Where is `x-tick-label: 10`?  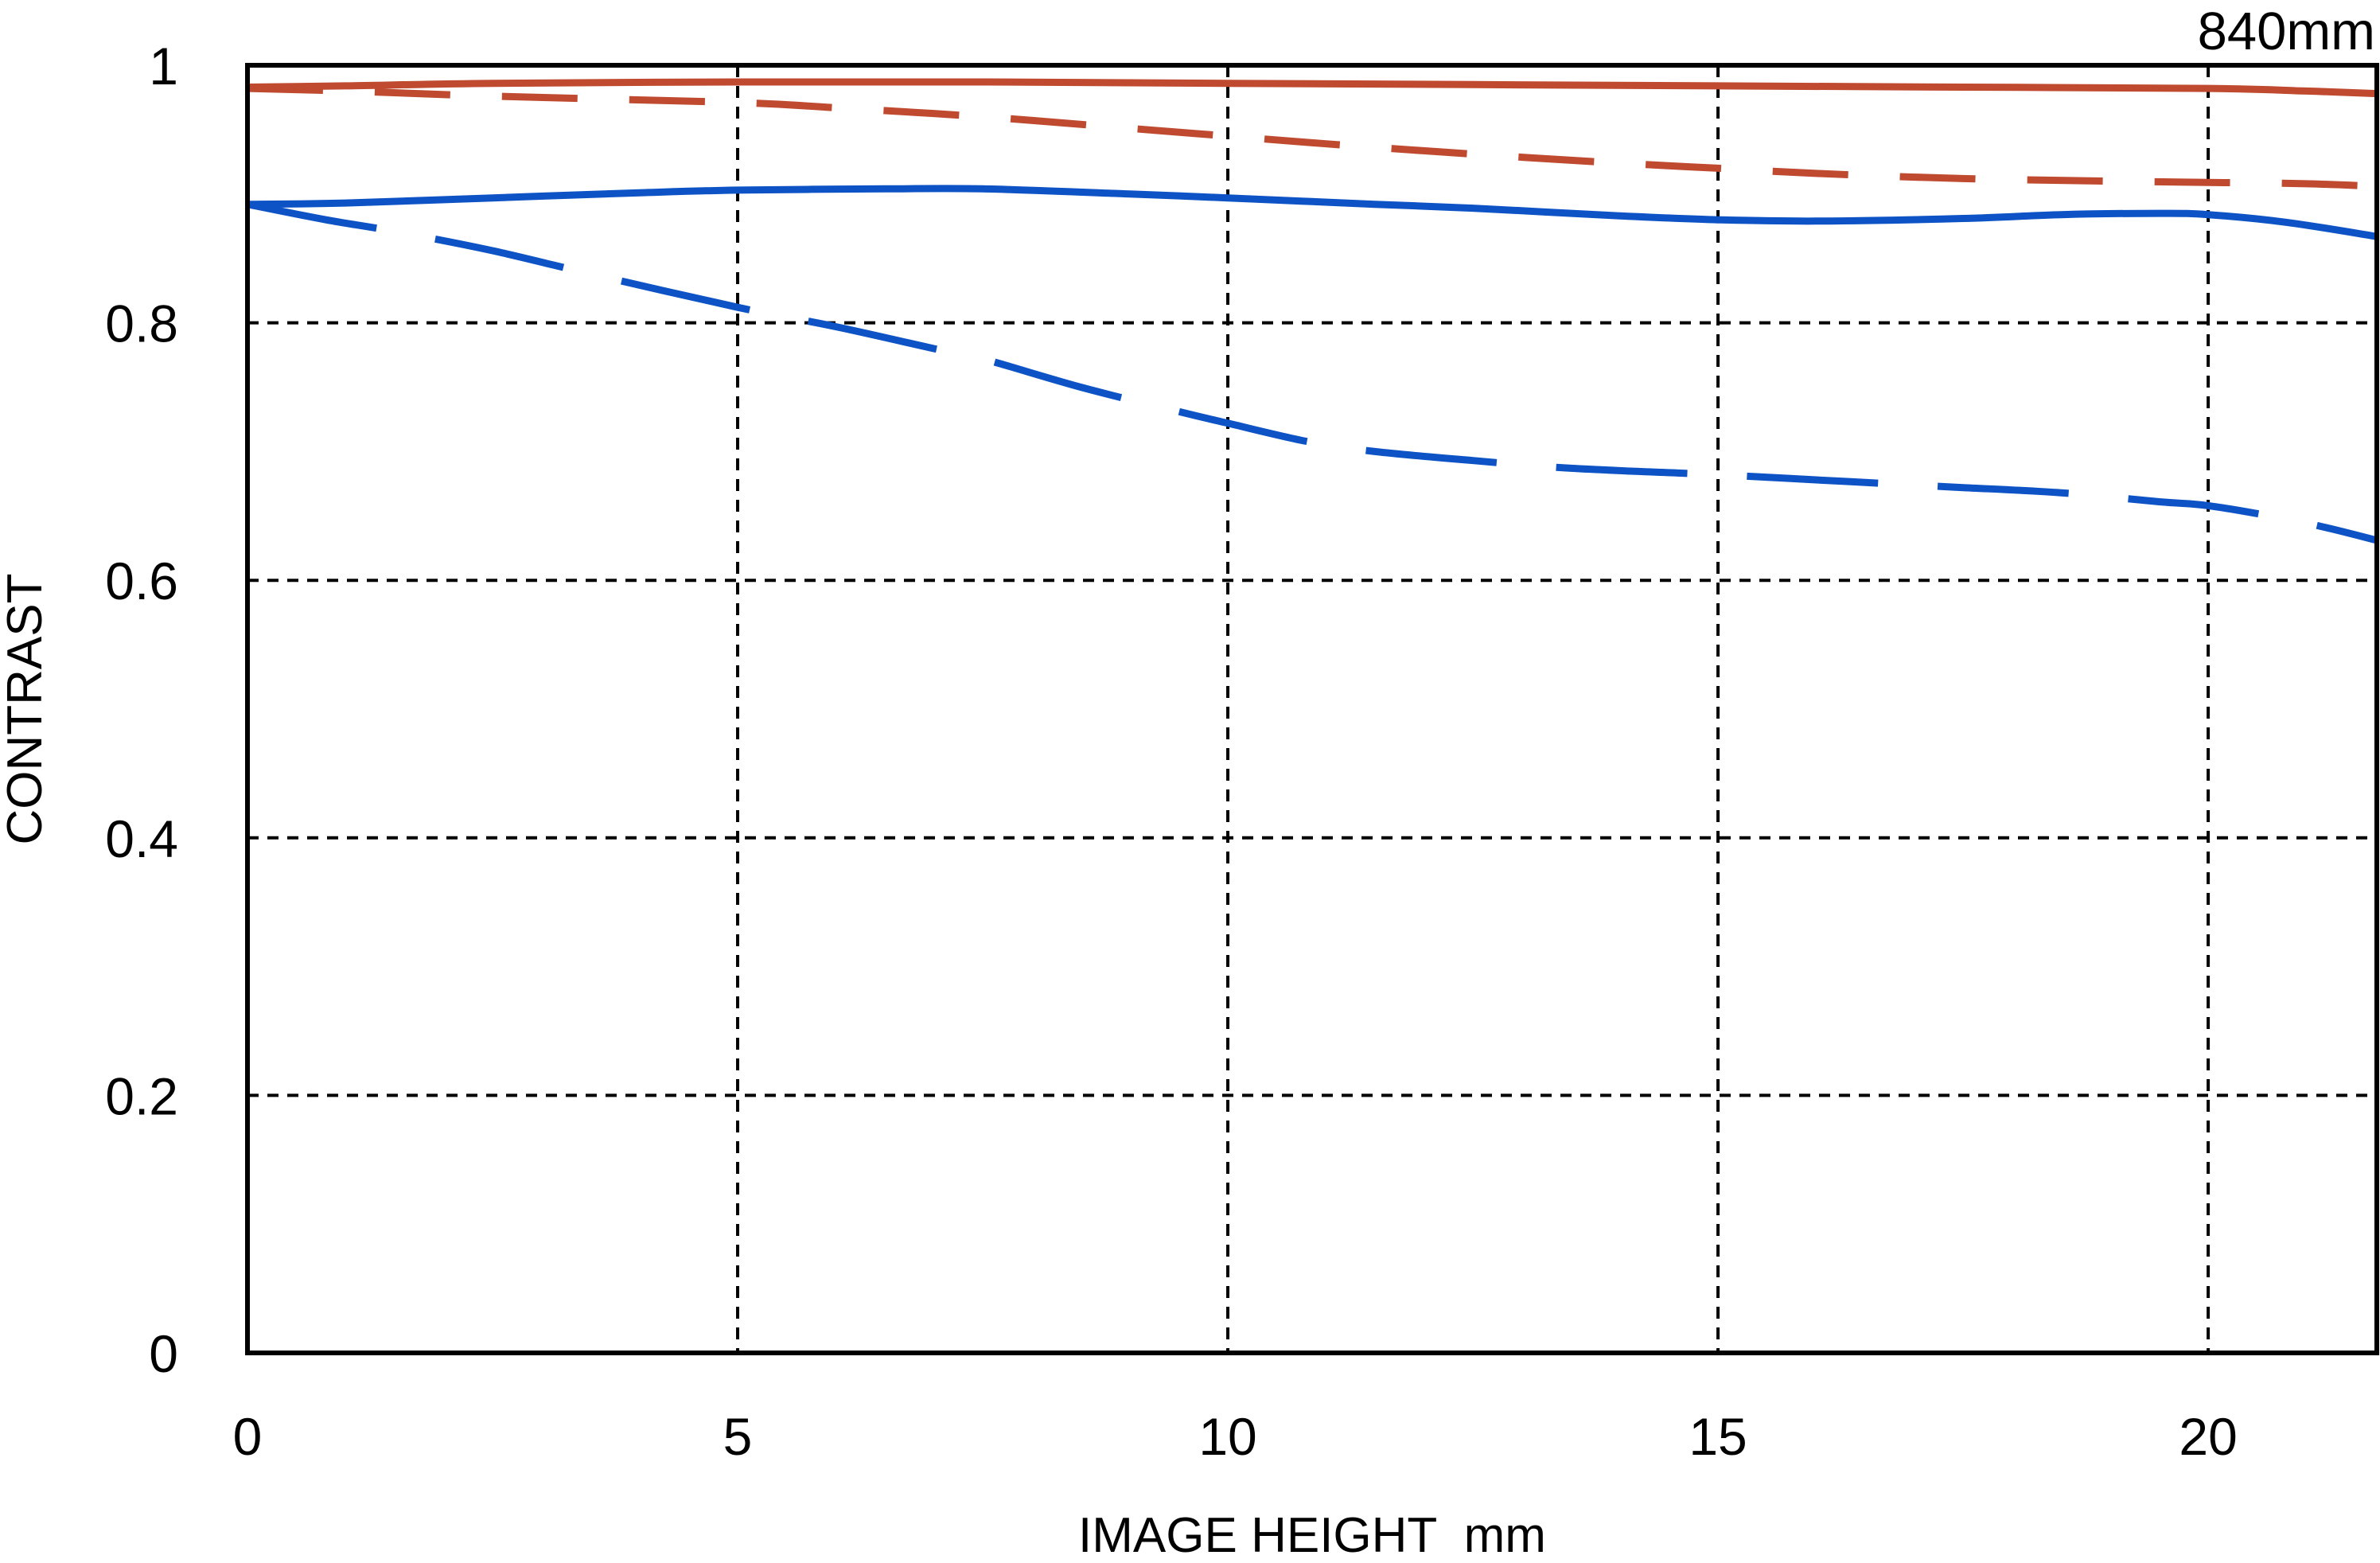
x-tick-label: 10 is located at coordinates (1227, 1436).